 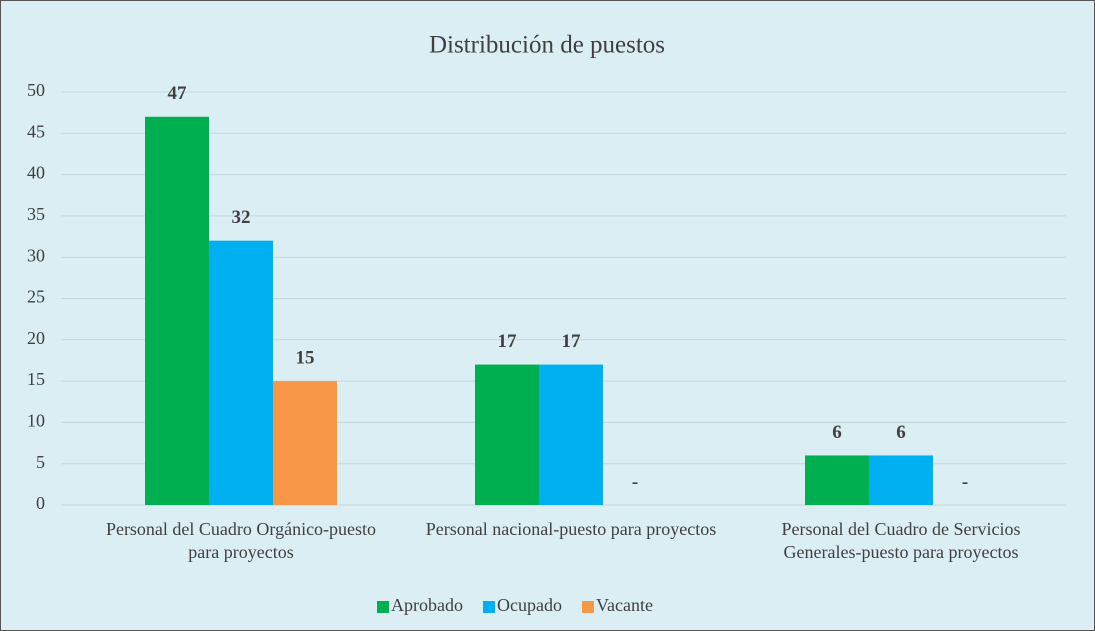 What do you see at coordinates (36, 421) in the screenshot?
I see `y-tick-label: 10` at bounding box center [36, 421].